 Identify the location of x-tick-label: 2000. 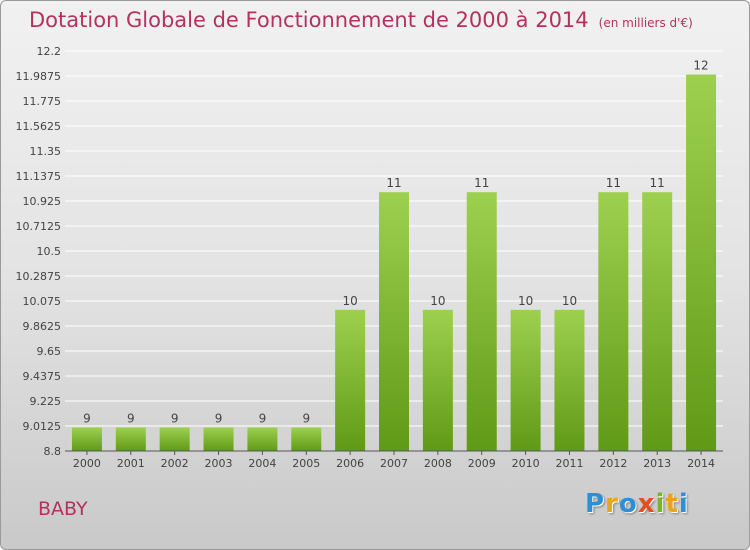
(87, 463).